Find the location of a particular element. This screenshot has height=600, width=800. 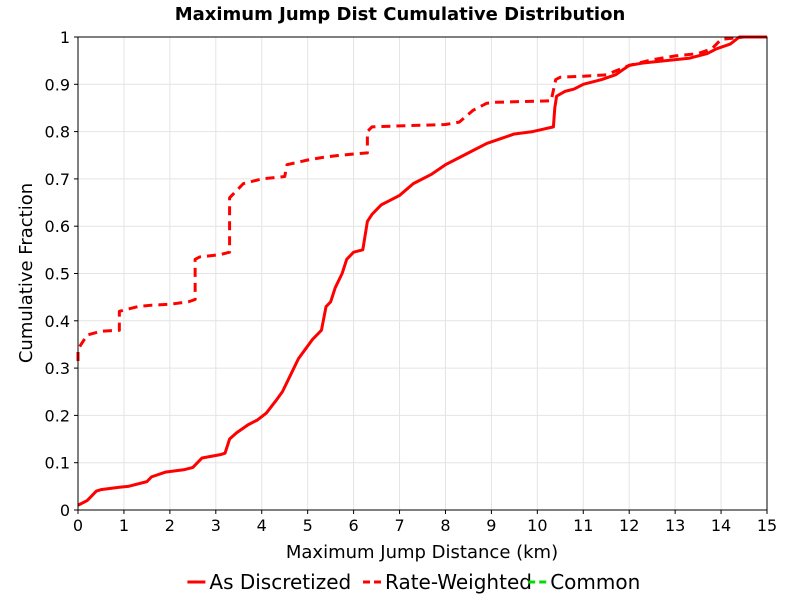

y-axis-label: Cumulative Fraction is located at coordinates (26, 273).